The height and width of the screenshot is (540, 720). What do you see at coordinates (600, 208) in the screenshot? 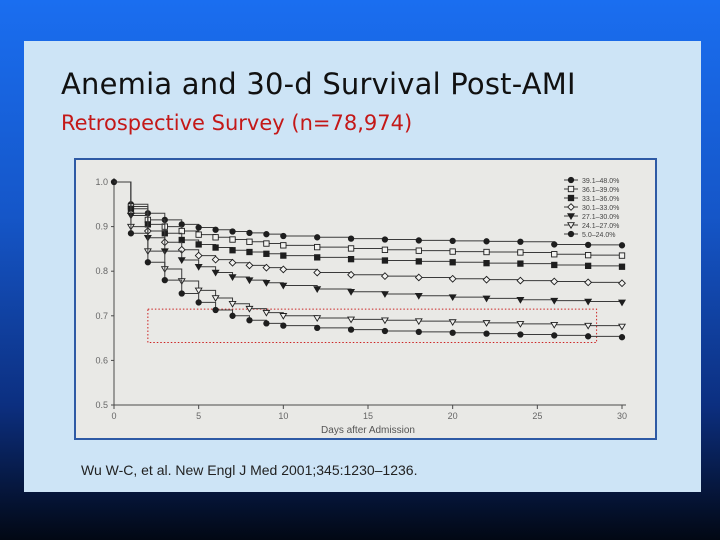
I see `legend-label: 30.1–33.0%` at bounding box center [600, 208].